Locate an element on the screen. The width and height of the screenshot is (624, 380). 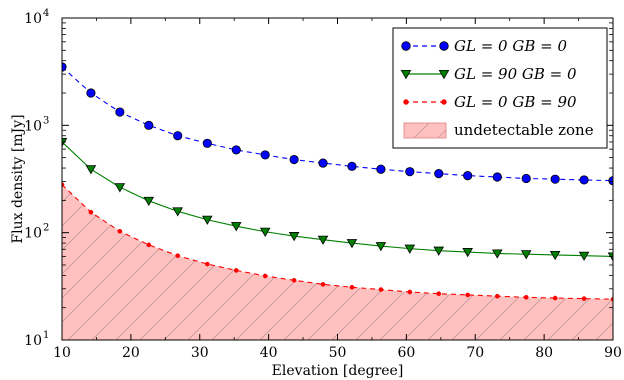
legend-label: GL = 0 GB = 0 is located at coordinates (510, 46).